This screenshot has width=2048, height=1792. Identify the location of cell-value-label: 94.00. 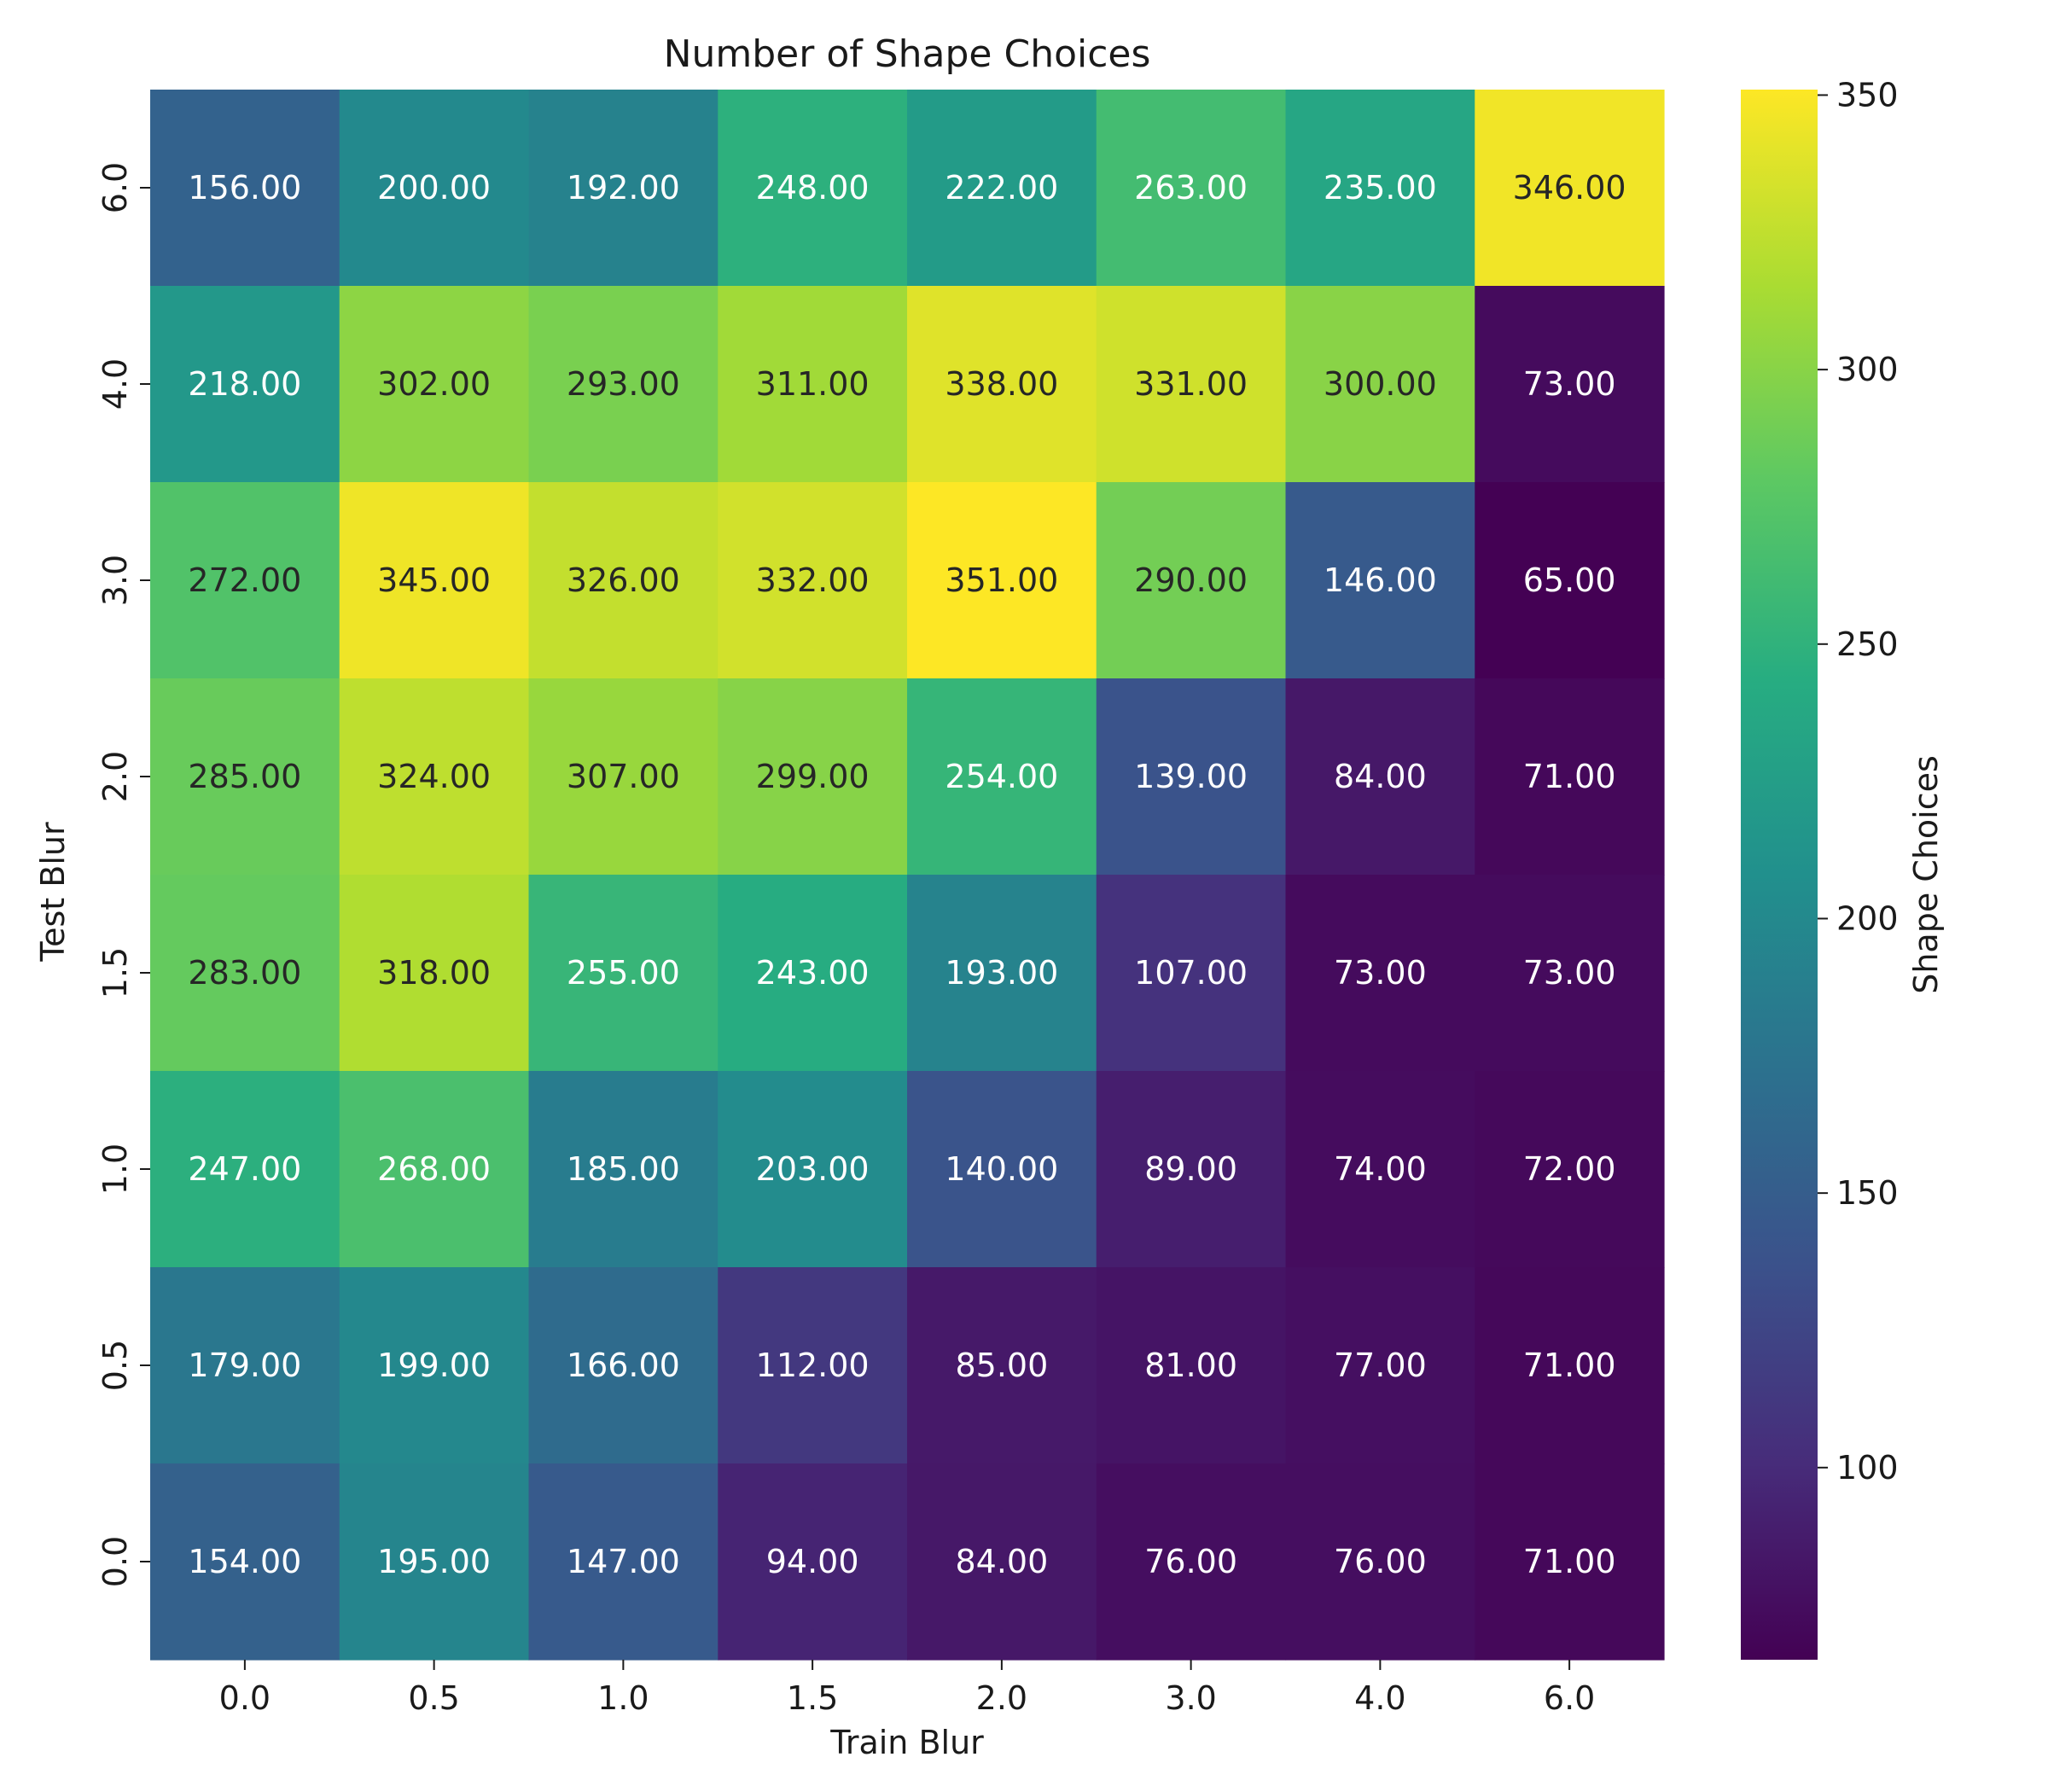
(812, 1561).